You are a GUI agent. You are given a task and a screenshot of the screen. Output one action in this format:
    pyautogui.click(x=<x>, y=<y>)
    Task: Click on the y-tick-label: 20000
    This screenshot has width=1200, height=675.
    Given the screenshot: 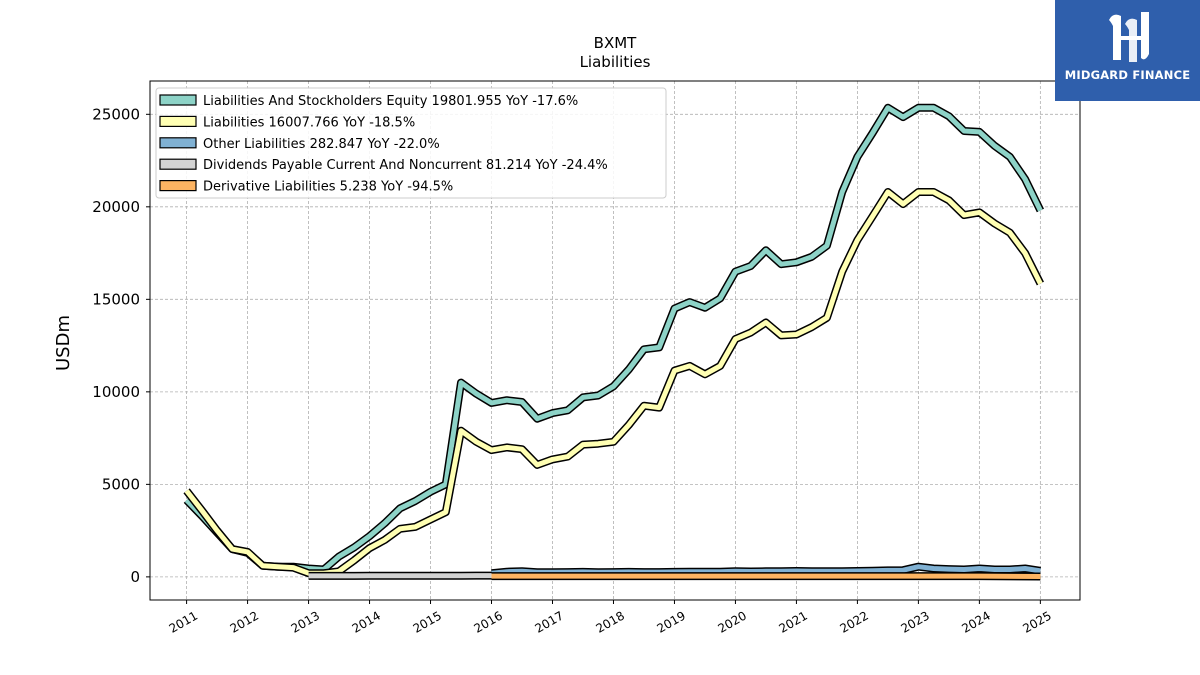 What is the action you would take?
    pyautogui.click(x=116, y=207)
    